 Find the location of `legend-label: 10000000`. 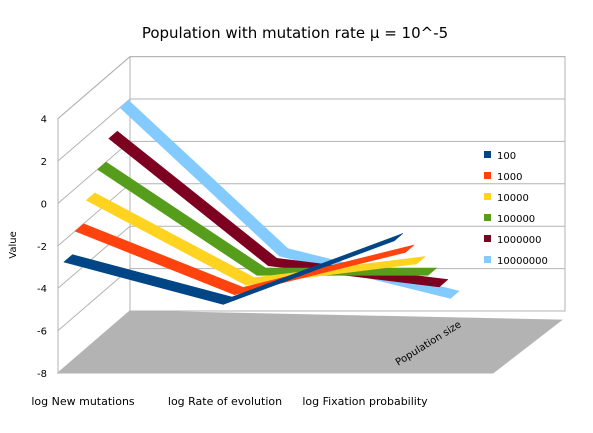

legend-label: 10000000 is located at coordinates (522, 261).